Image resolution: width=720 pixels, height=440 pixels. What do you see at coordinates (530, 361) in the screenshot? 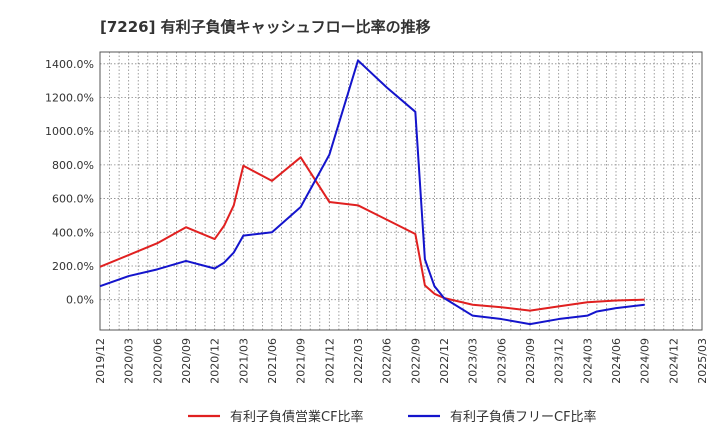
I see `x-tick-label: 2023/09` at bounding box center [530, 361].